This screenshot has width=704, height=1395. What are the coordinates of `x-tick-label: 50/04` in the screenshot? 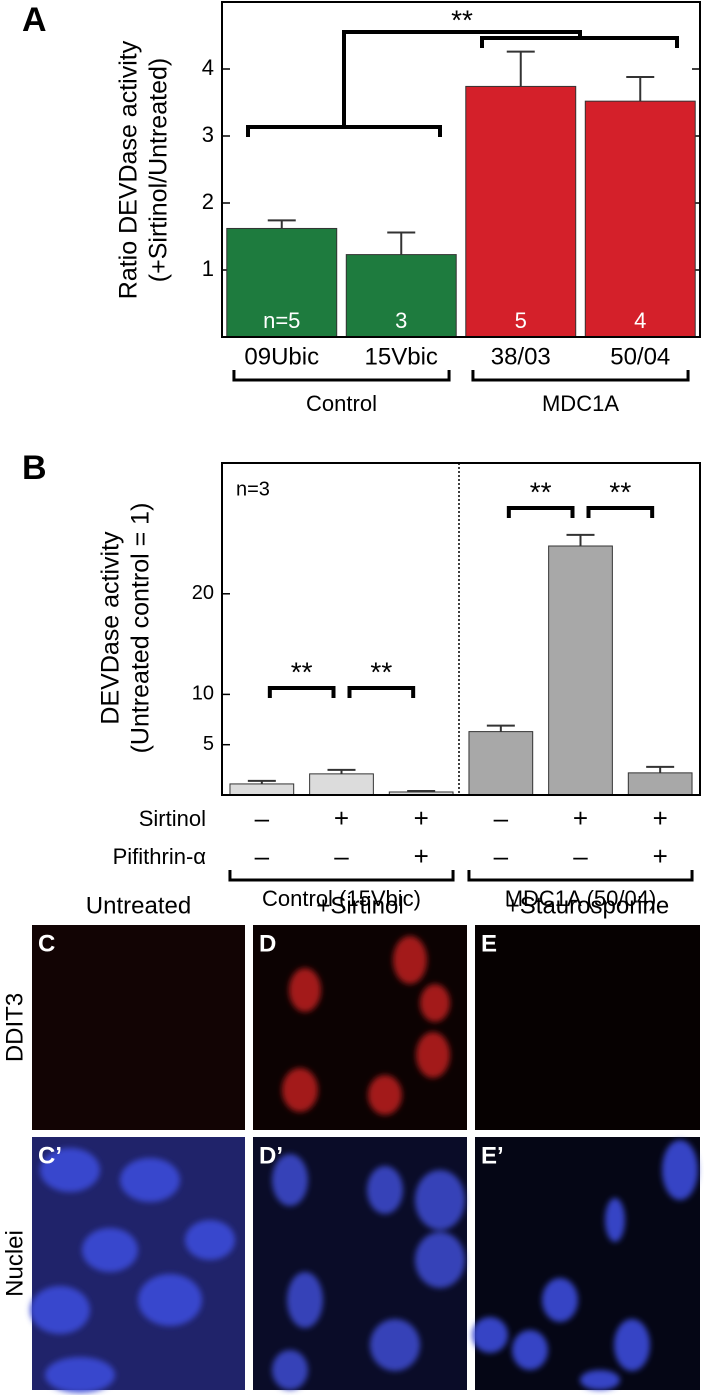 It's located at (640, 356).